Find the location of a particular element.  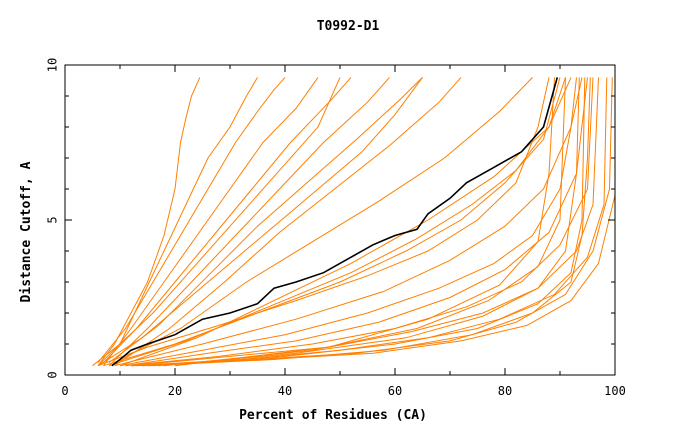

x-tick-label-80: 80 is located at coordinates (505, 391).